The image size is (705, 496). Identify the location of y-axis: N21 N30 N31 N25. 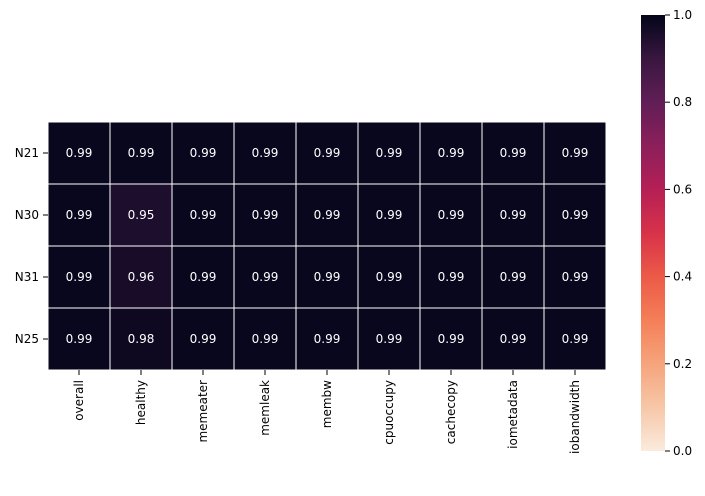
(31, 246).